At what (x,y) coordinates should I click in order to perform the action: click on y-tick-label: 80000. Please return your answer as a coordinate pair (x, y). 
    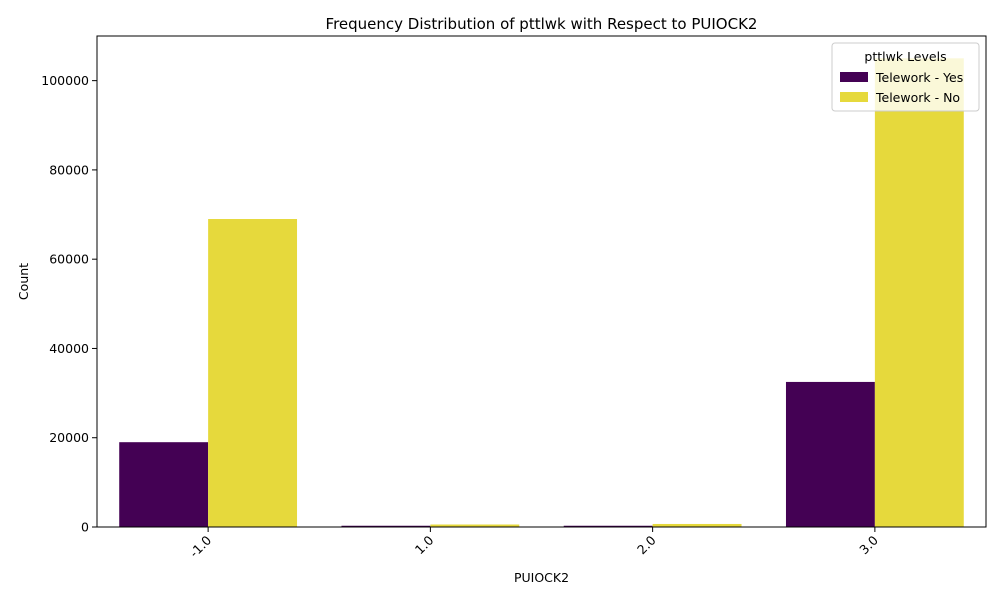
    Looking at the image, I should click on (69, 169).